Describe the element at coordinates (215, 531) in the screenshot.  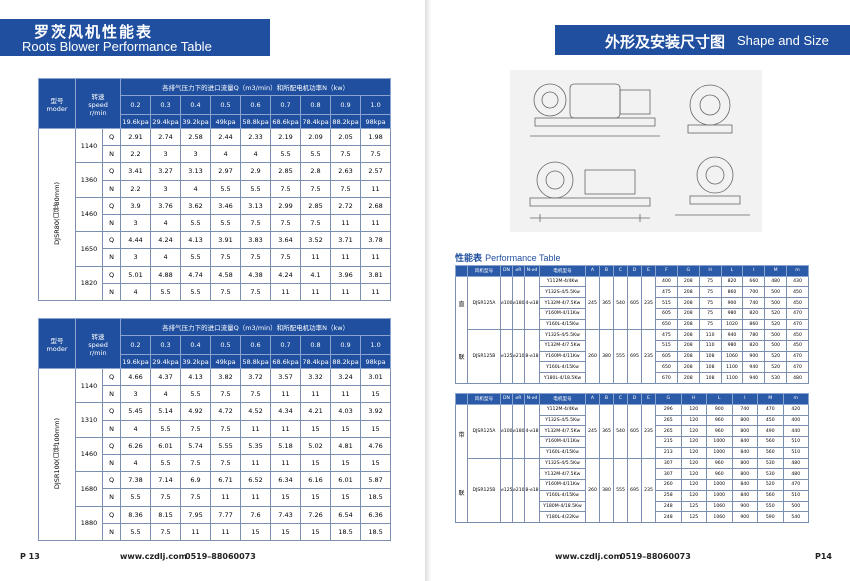
I see `n-row: N 5.5 7.5 11 11 15 15 15 18.5 18.5` at that location.